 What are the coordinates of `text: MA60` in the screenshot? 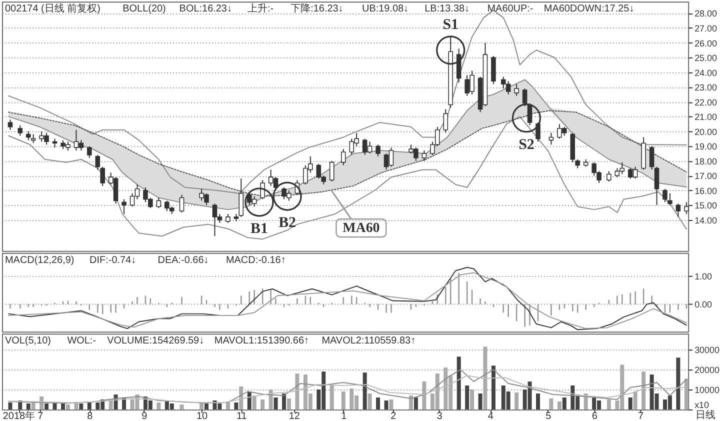 It's located at (361, 228).